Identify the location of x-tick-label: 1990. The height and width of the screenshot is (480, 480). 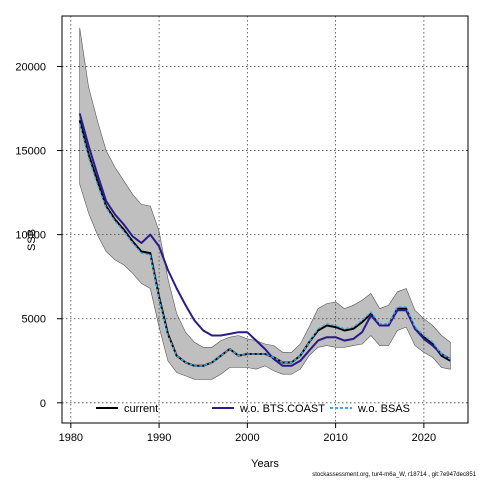
(159, 438).